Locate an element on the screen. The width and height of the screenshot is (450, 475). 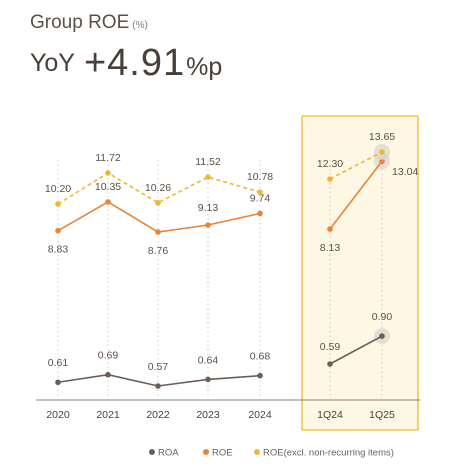
quarterly-panel: 1Q24 1Q25 0.59 0.90 8.13 13.04 12.30 13.65 is located at coordinates (368, 276).